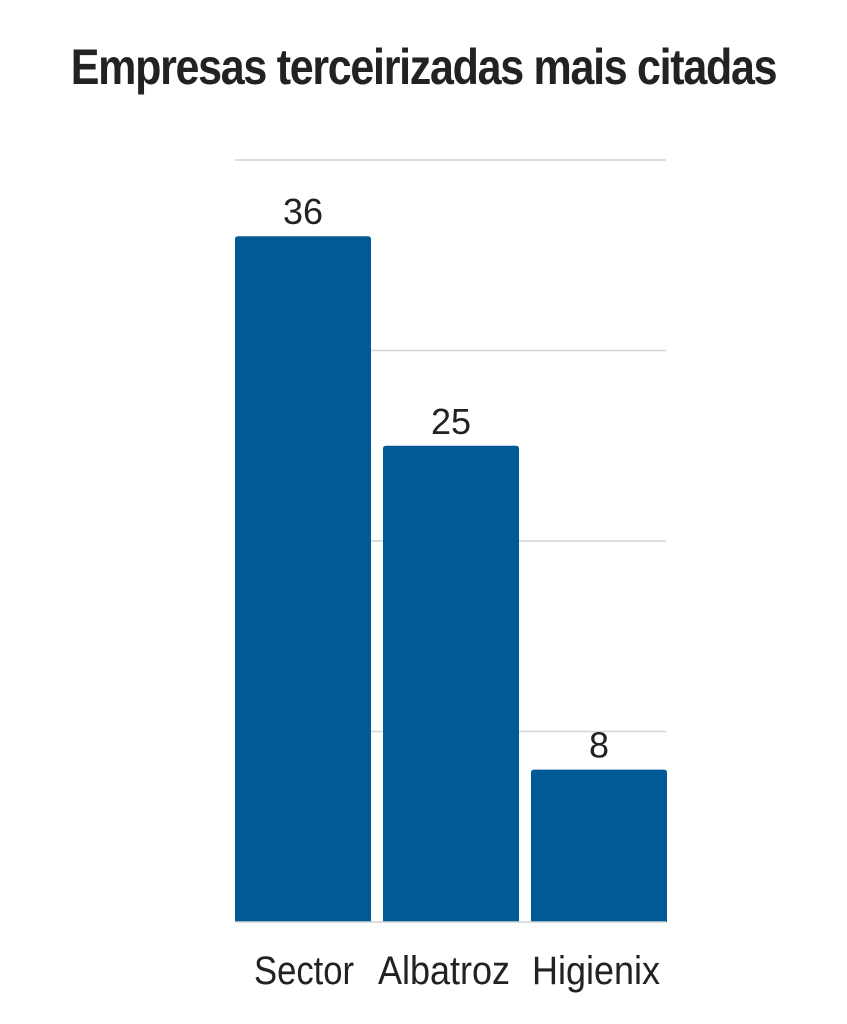 This screenshot has height=1024, width=847. I want to click on bar-higienix, so click(599, 845).